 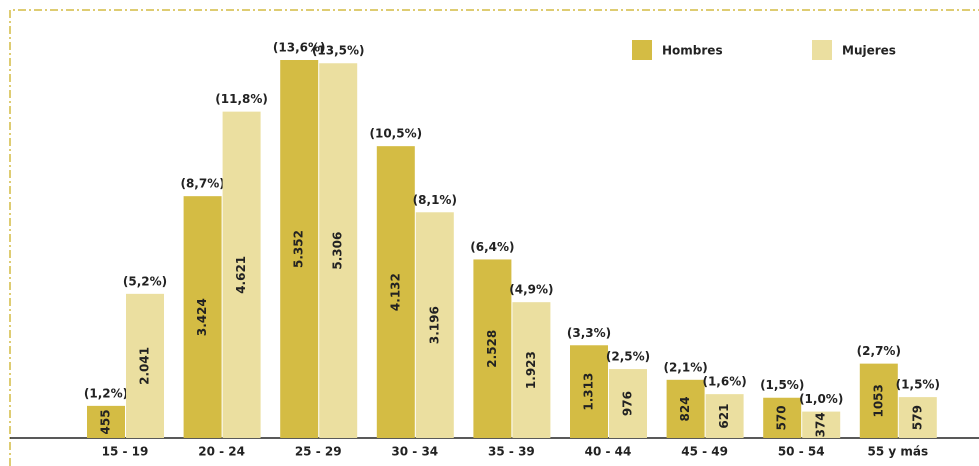 What do you see at coordinates (145, 281) in the screenshot?
I see `percent-label: (5,2%)` at bounding box center [145, 281].